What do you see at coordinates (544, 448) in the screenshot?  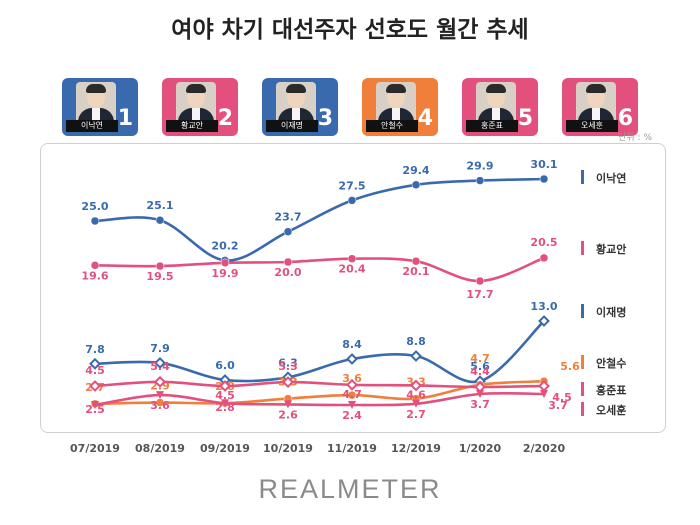 I see `x-tick-label: 2/2020` at bounding box center [544, 448].